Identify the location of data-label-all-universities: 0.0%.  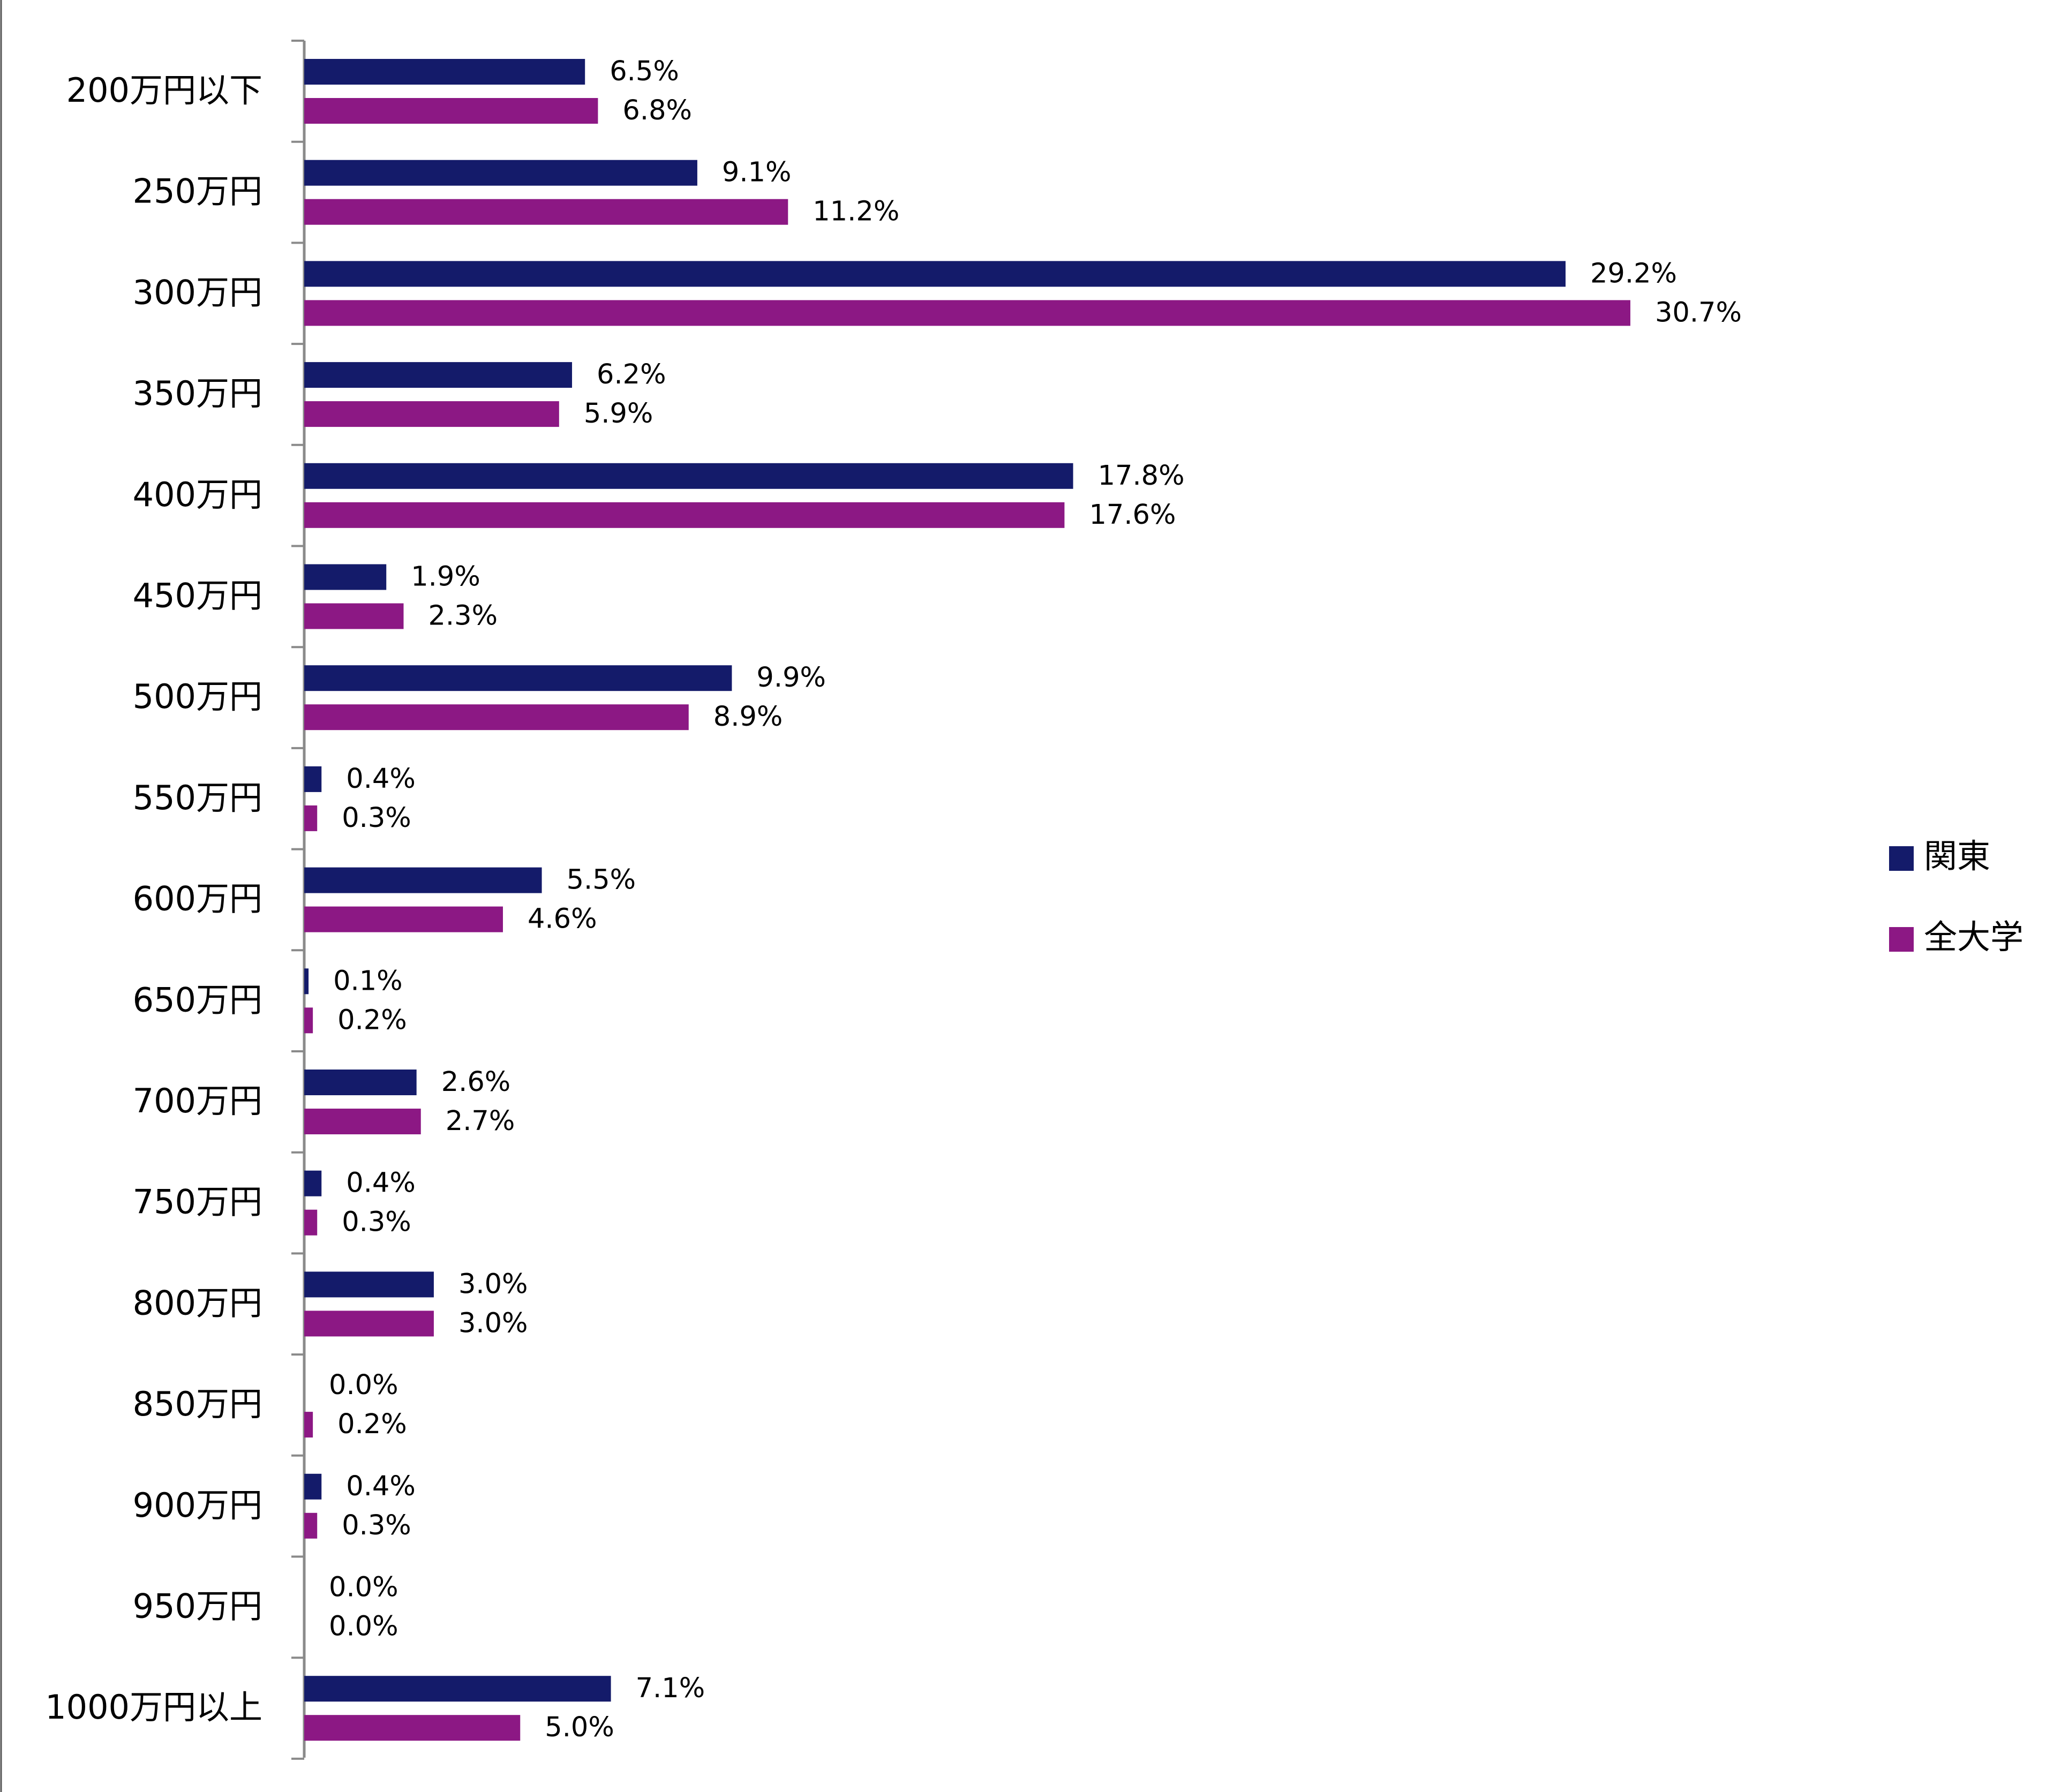
(363, 1627).